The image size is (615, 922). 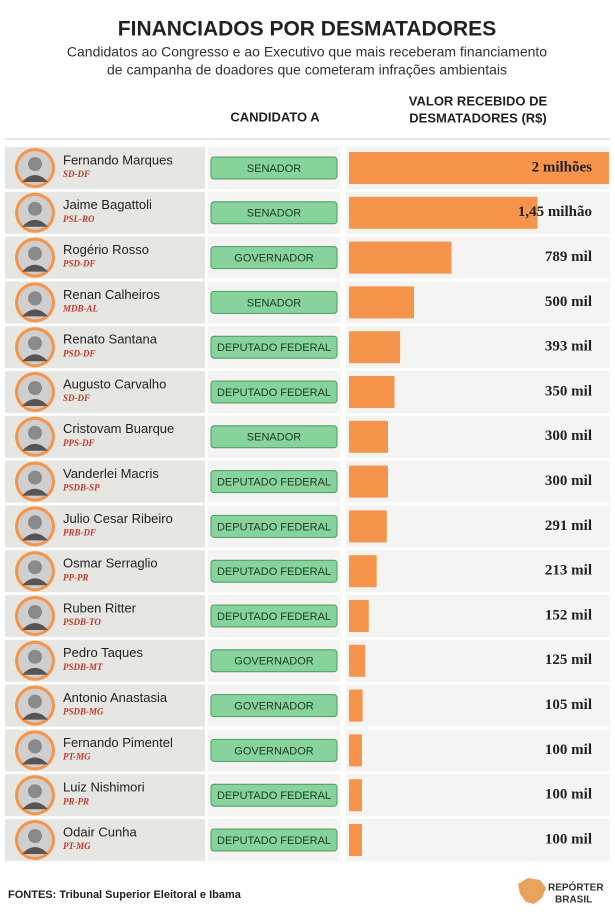 What do you see at coordinates (76, 801) in the screenshot?
I see `party: PR-PR` at bounding box center [76, 801].